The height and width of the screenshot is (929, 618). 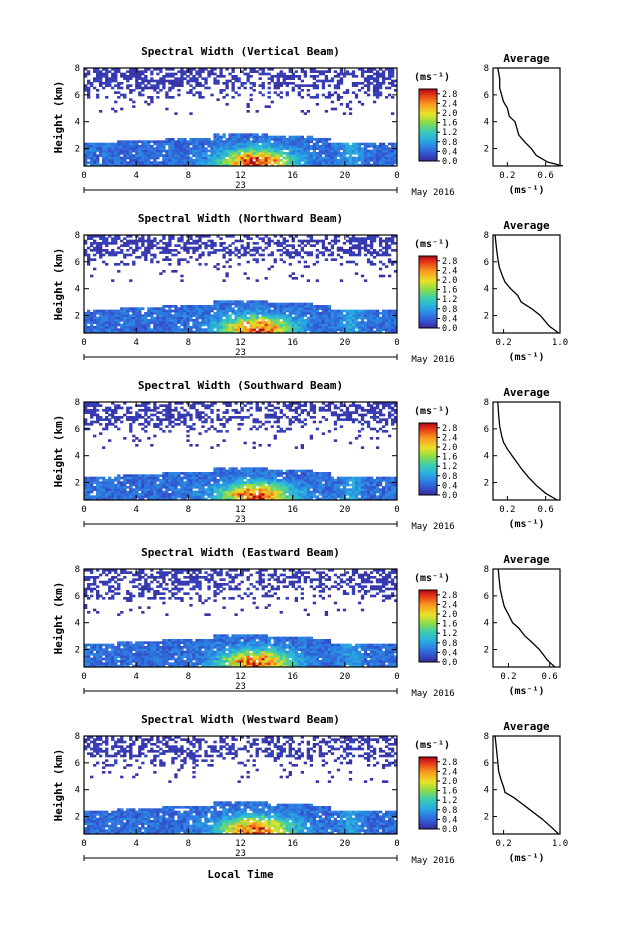 I want to click on panel-title: Spectral Width (Northward Beam), so click(x=240, y=218).